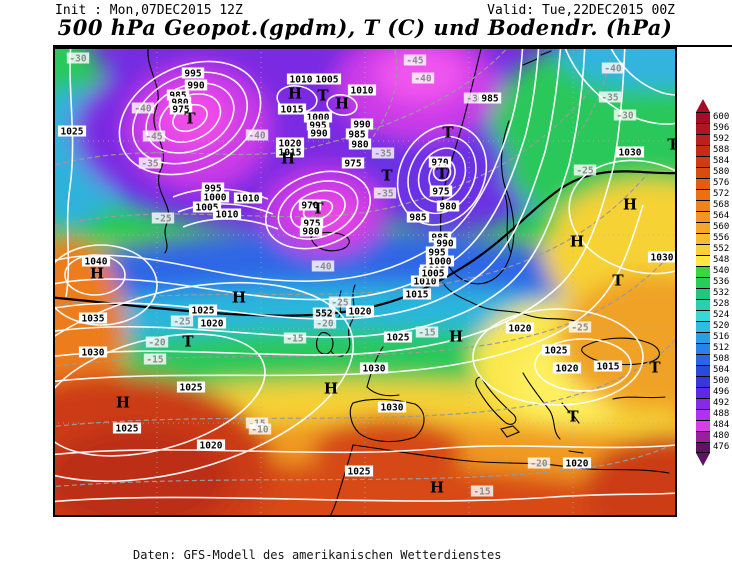 The image size is (732, 565). What do you see at coordinates (712, 436) in the screenshot?
I see `legend-row: 480` at bounding box center [712, 436].